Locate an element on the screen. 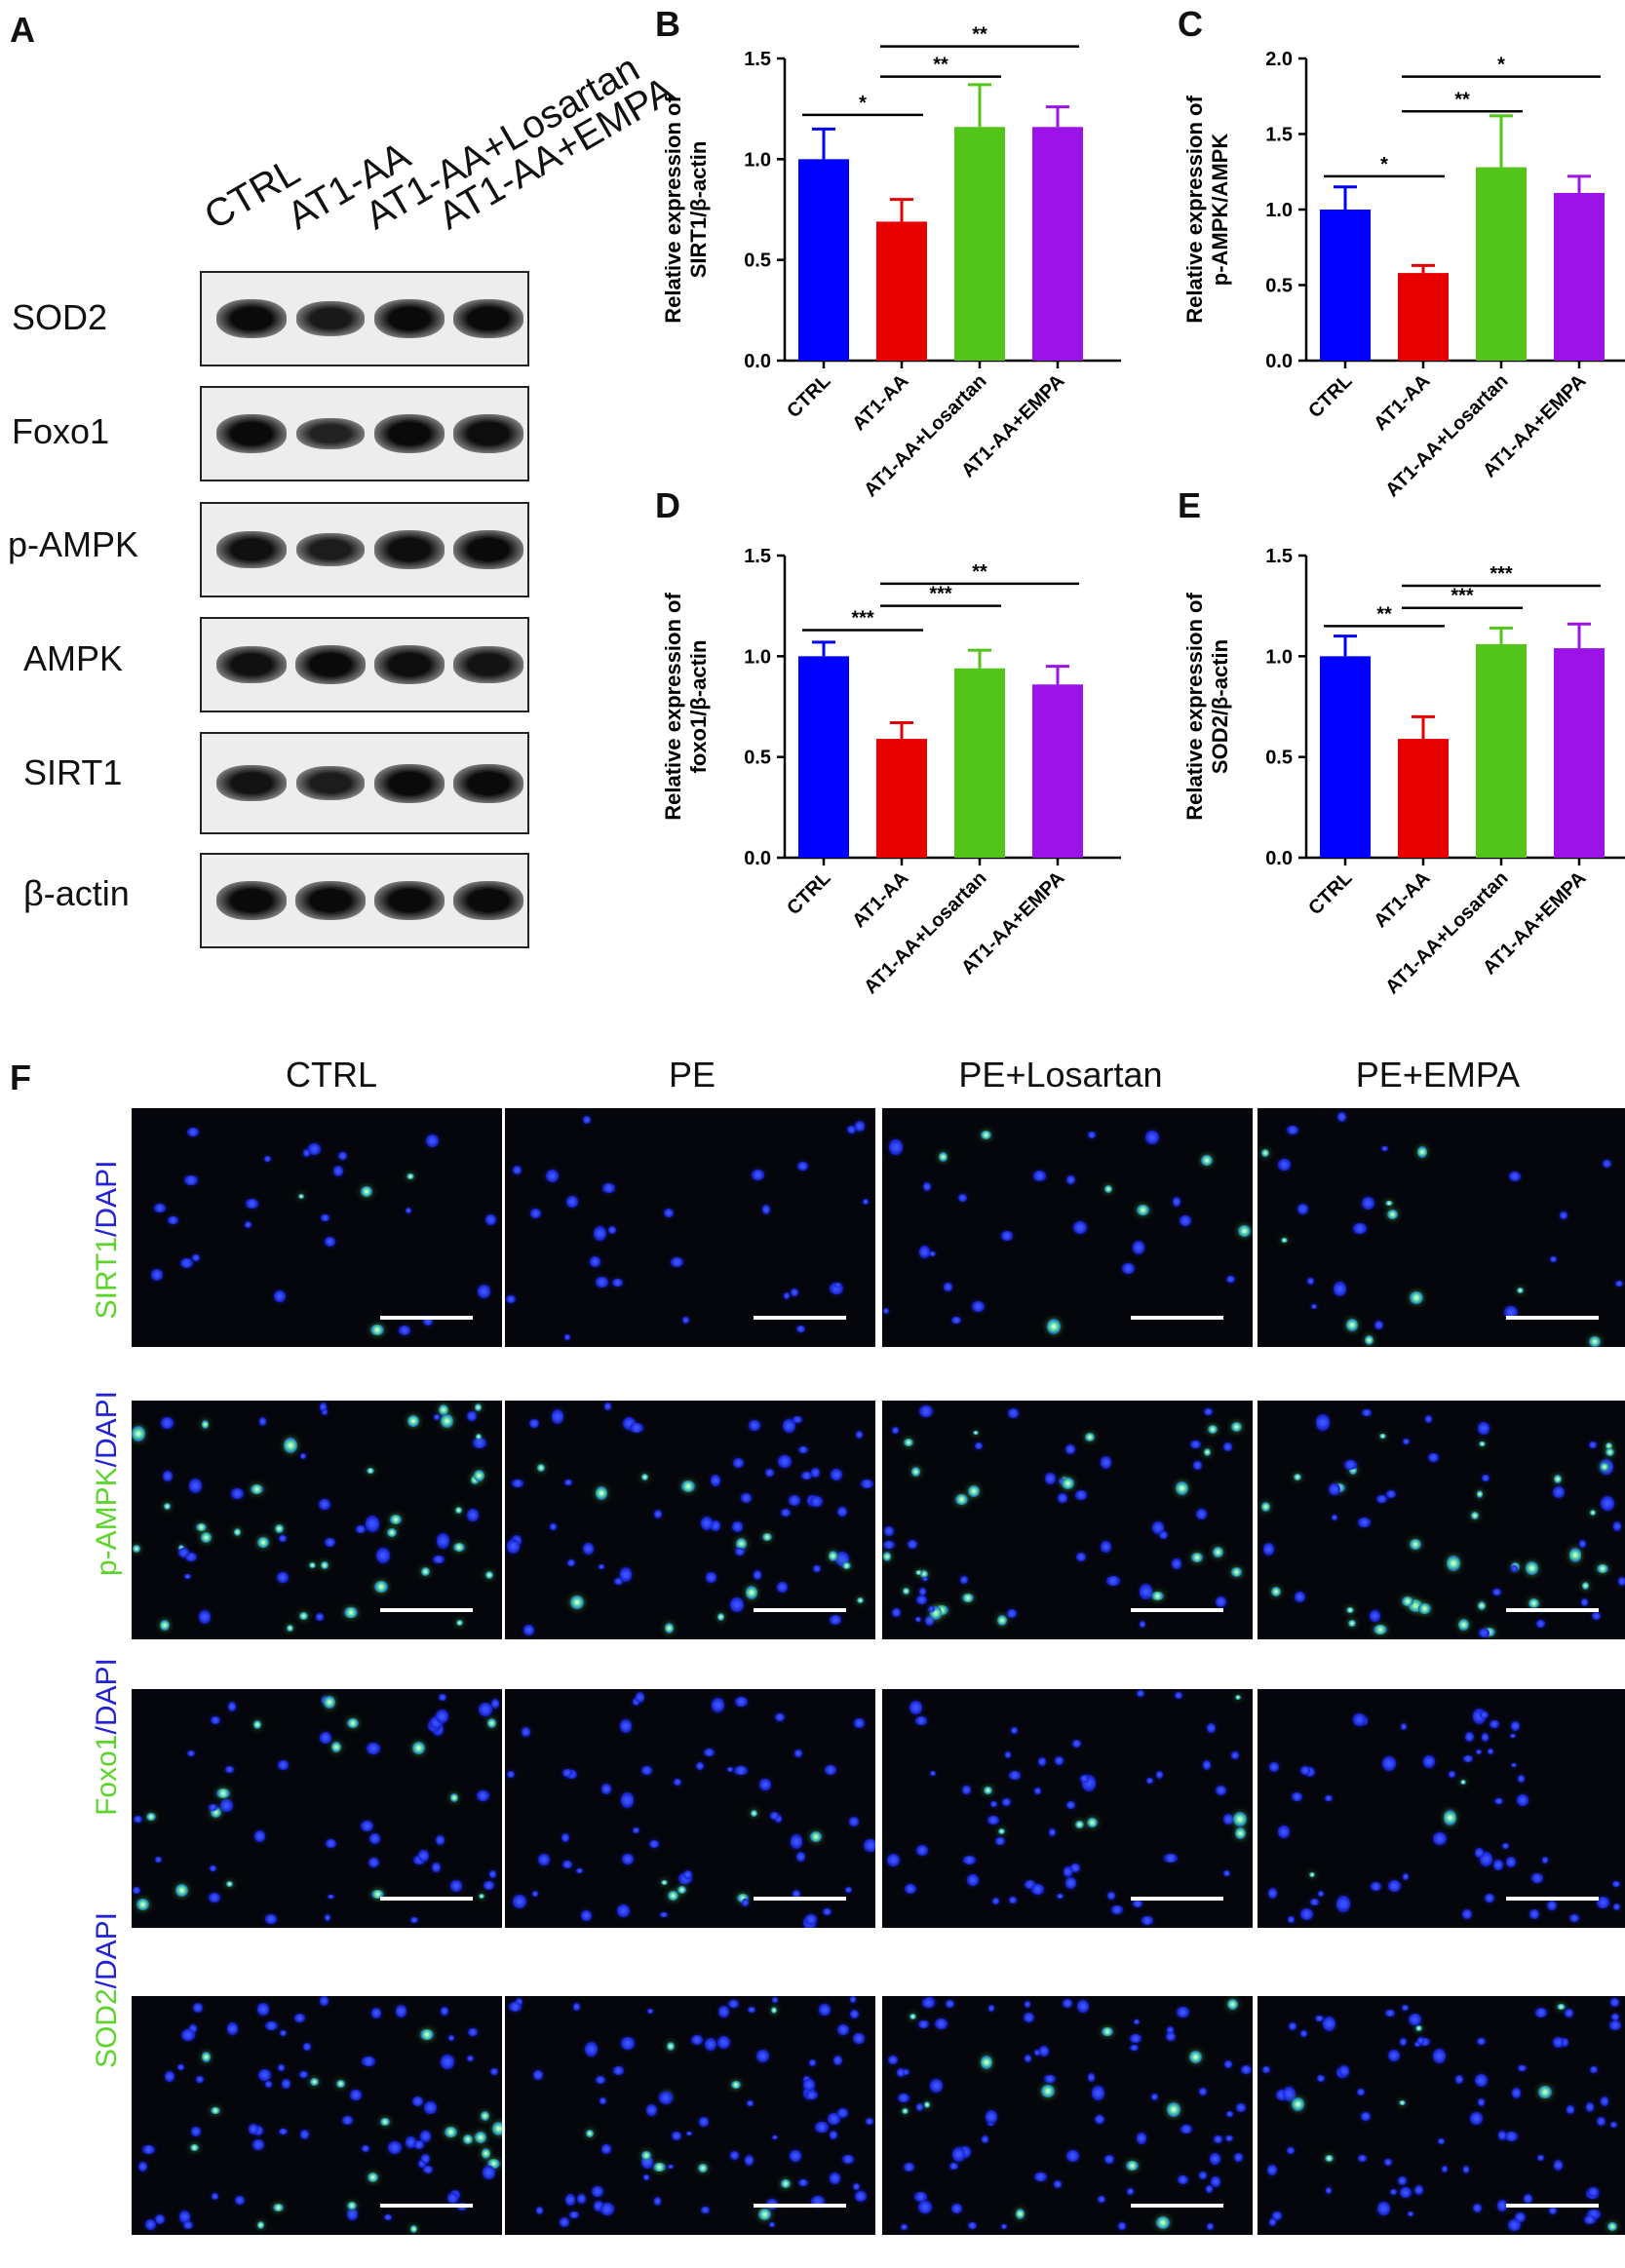  y-tick-label: 1.5 is located at coordinates (1279, 135).